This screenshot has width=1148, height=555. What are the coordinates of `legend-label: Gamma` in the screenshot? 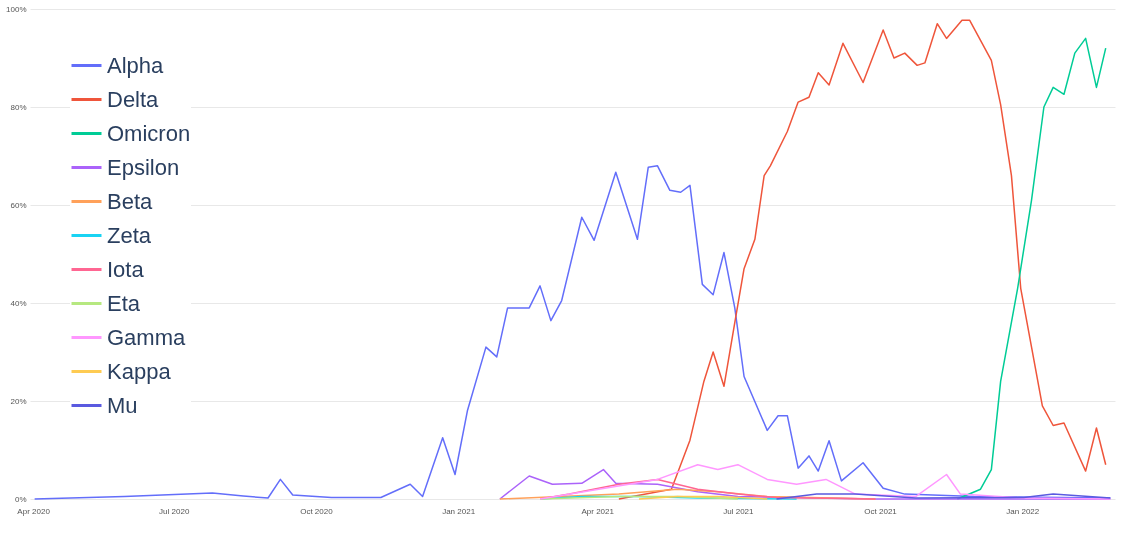 It's located at (146, 337).